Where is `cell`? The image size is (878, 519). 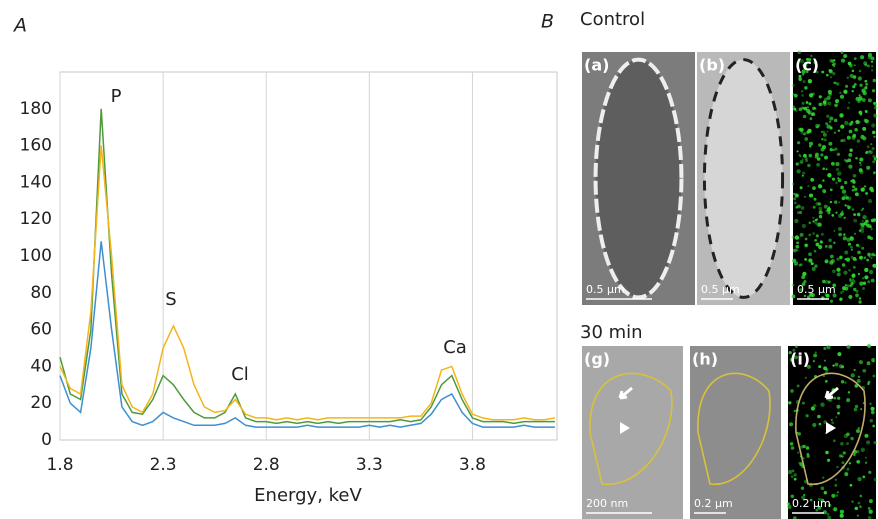 cell is located at coordinates (743, 178).